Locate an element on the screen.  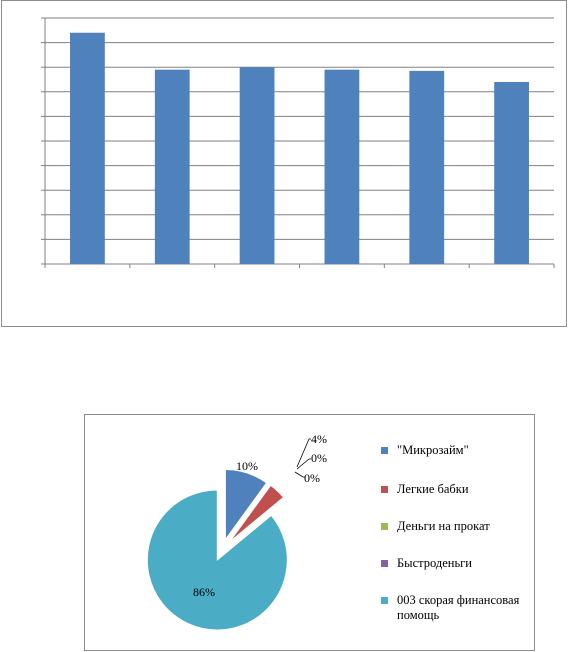
legend-item-3: Деньги на прокат is located at coordinates (456, 526).